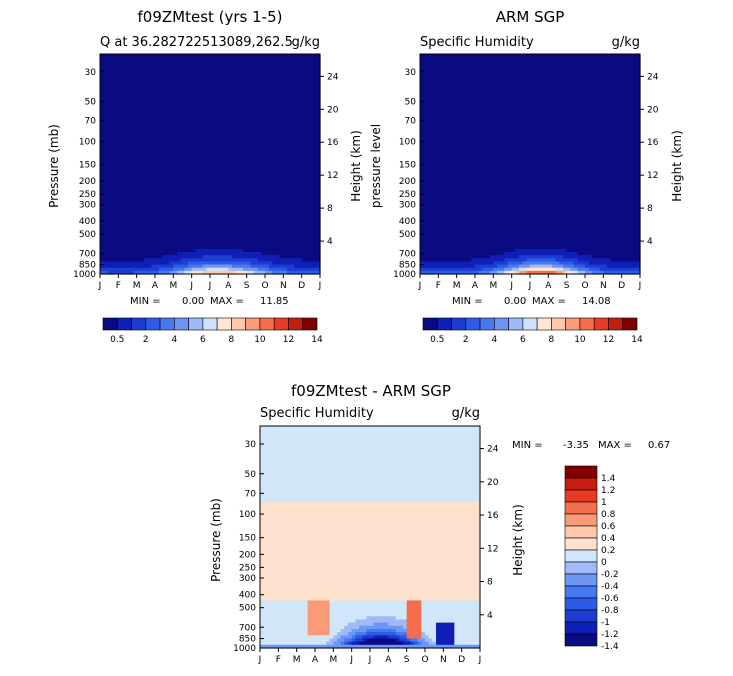 The width and height of the screenshot is (733, 676). Describe the element at coordinates (317, 340) in the screenshot. I see `colorbar-label: 14` at that location.